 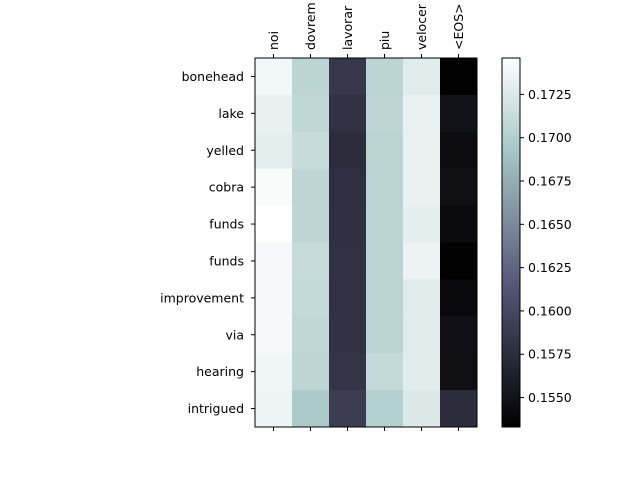 What do you see at coordinates (550, 354) in the screenshot?
I see `colorbar-tick-label: 0.1575` at bounding box center [550, 354].